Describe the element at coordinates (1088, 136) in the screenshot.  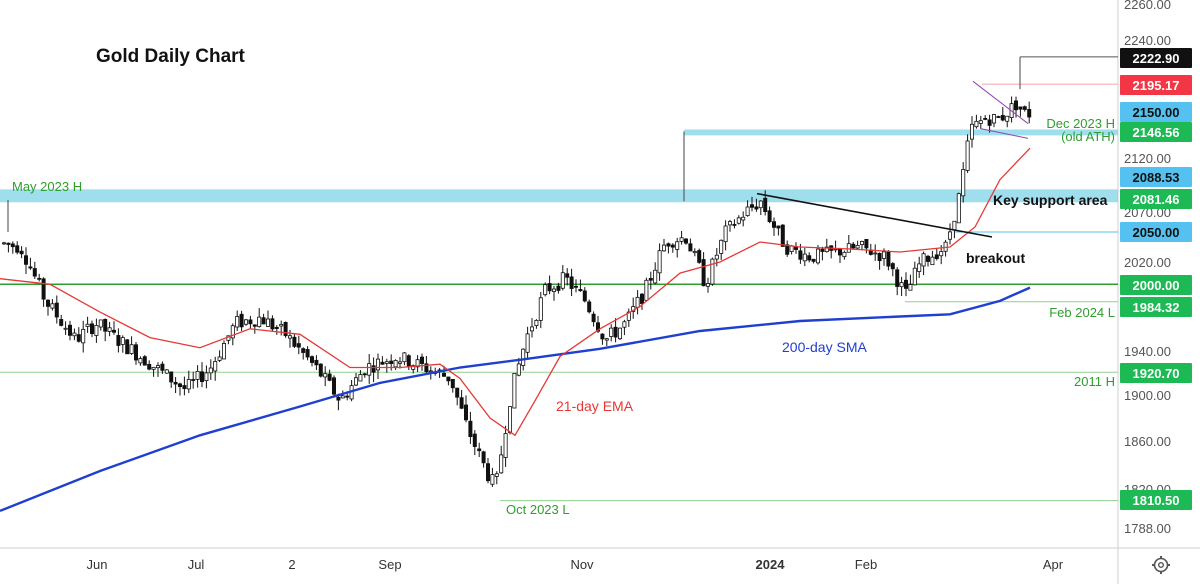
I see `old-ath-label: (old ATH)` at that location.